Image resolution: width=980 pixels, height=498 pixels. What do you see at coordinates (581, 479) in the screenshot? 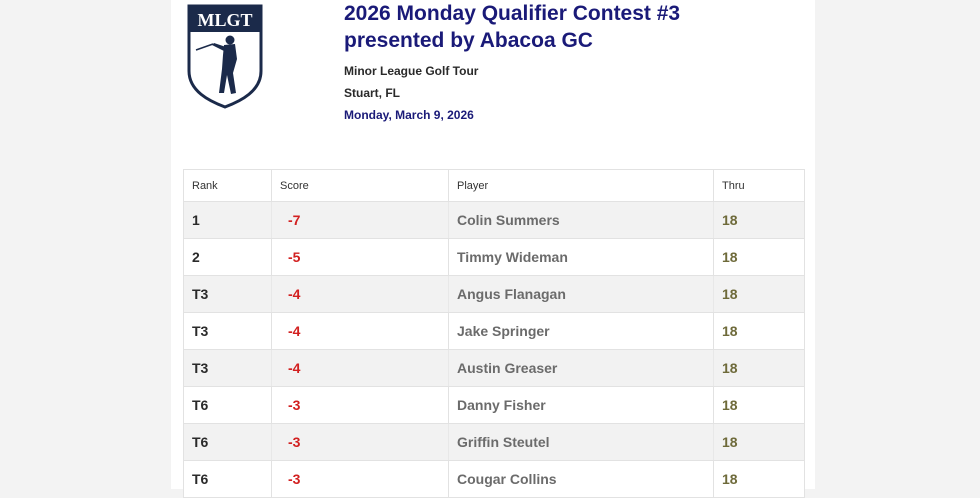
I see `player-name-link: Cougar Collins` at bounding box center [581, 479].